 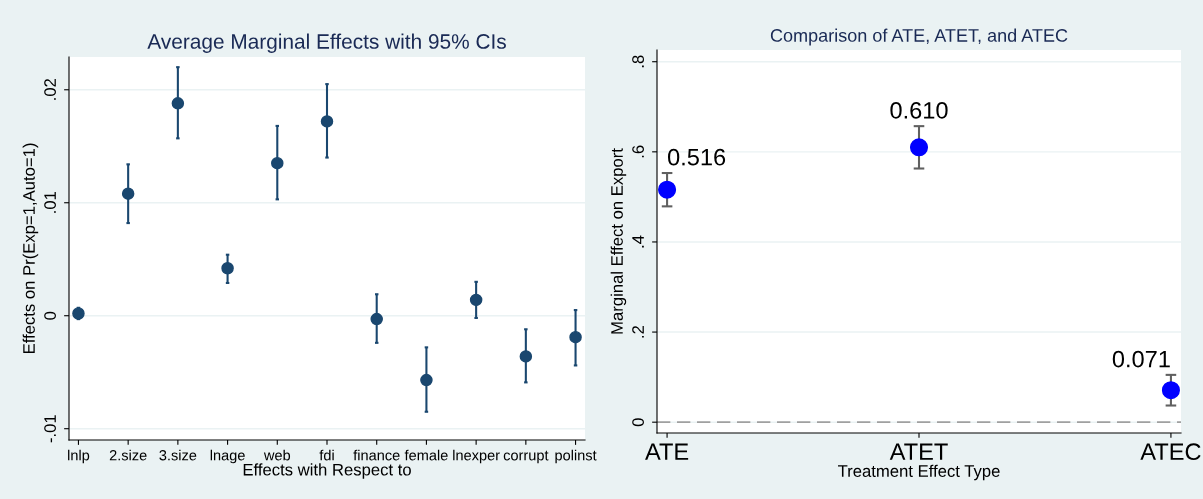 I want to click on chart-title: Comparison of ATE, ATET, and ATEC, so click(x=919, y=37).